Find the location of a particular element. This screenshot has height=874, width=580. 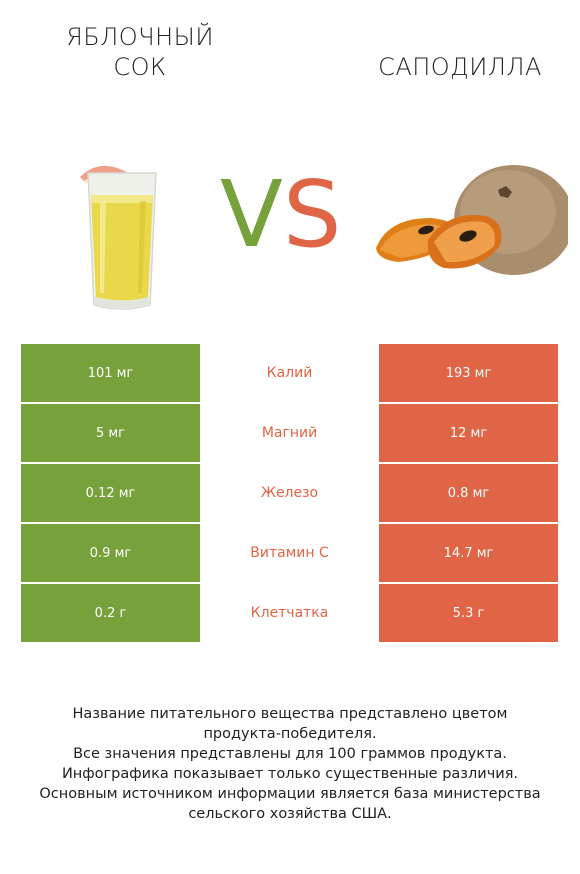

nutrient-name: Железо is located at coordinates (289, 493).